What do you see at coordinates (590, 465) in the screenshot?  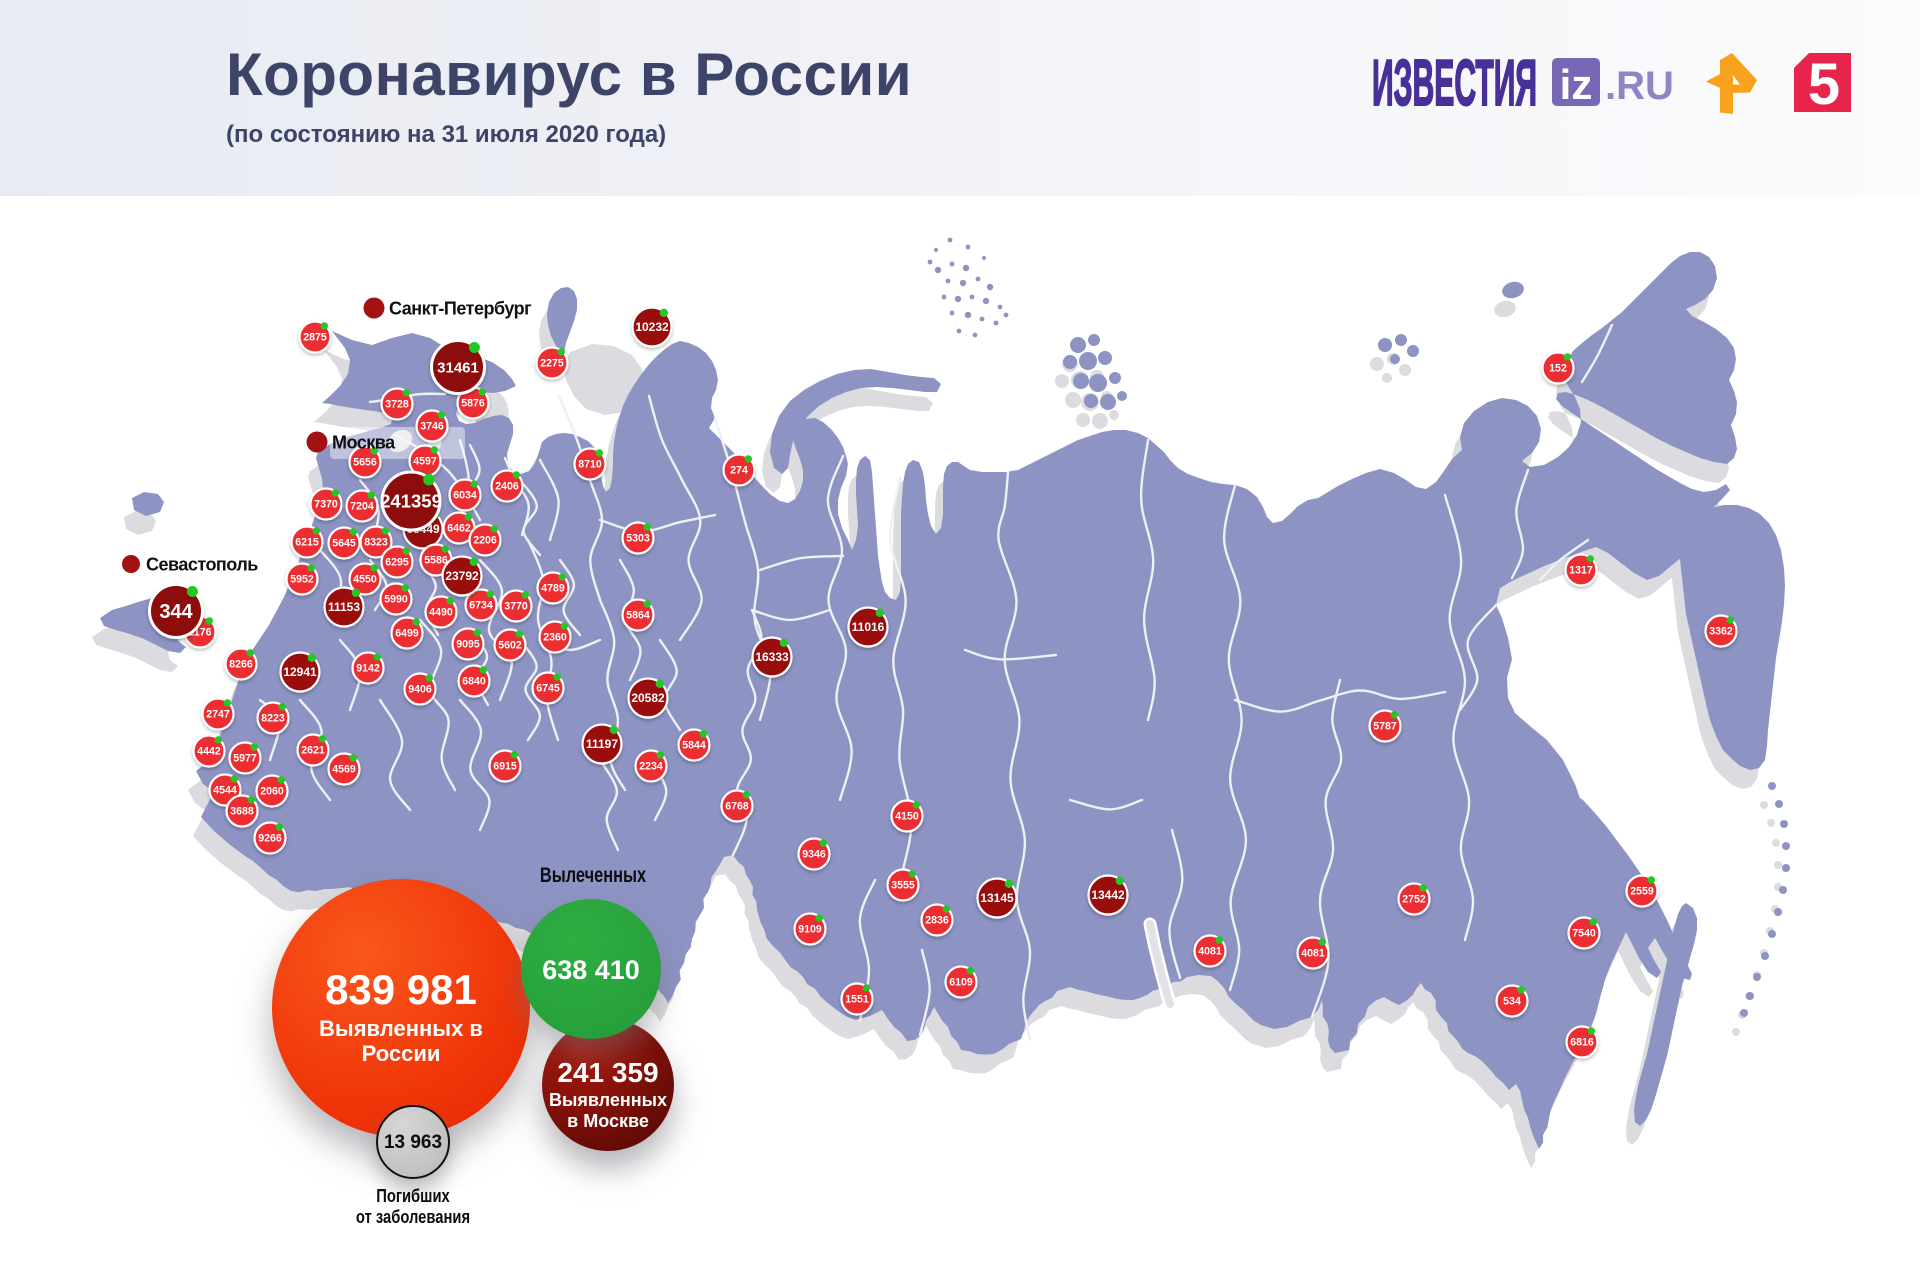 I see `svg-text: 8710` at bounding box center [590, 465].